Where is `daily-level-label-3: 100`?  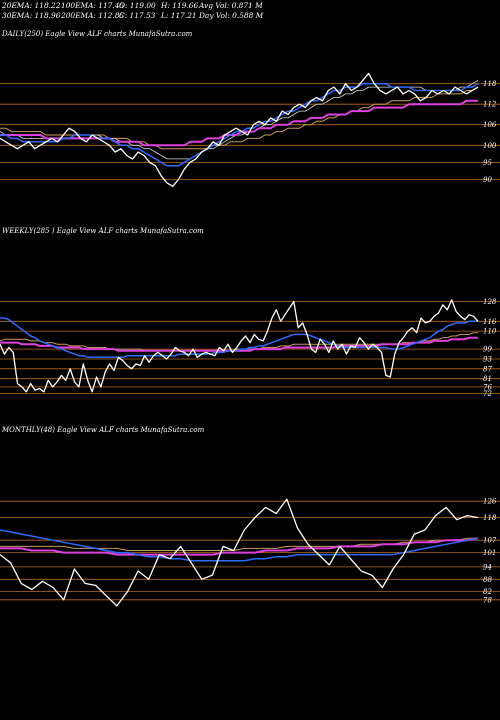
daily-level-label-3: 100 is located at coordinates (490, 146).